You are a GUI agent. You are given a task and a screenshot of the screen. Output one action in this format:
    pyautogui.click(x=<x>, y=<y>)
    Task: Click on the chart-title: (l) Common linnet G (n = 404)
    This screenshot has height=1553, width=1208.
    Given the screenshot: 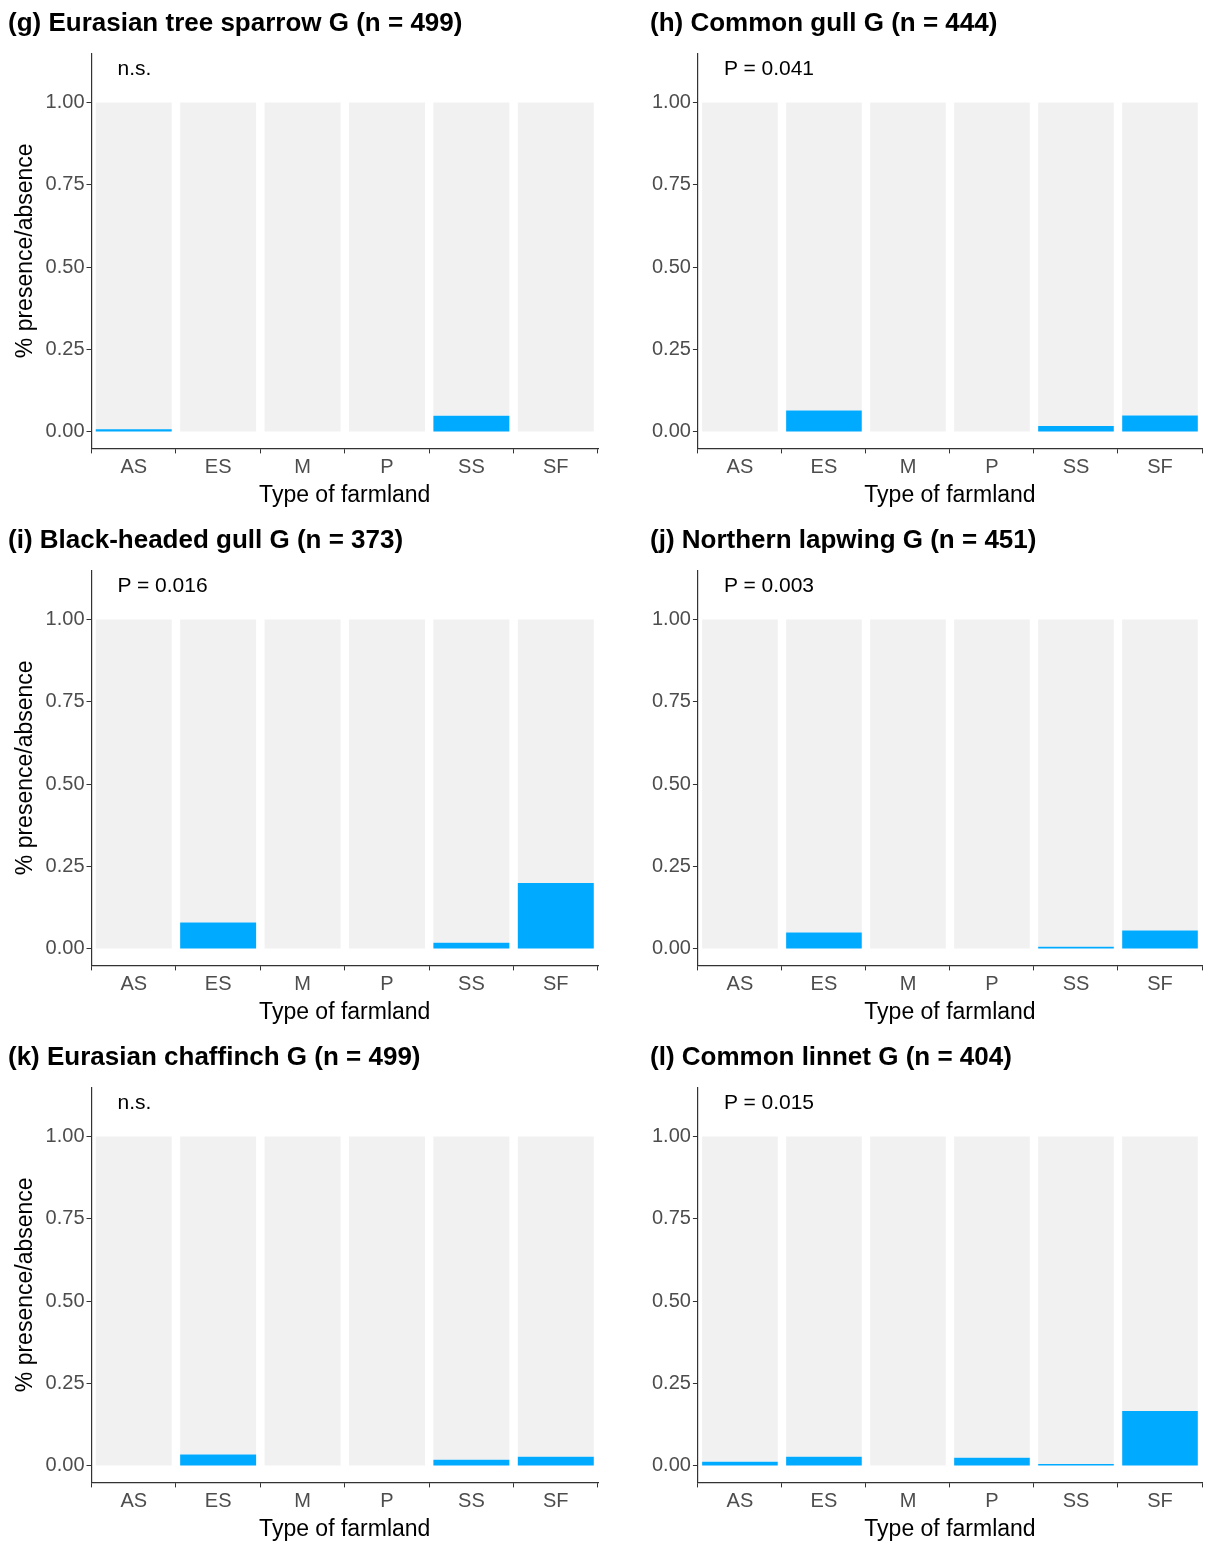 What is the action you would take?
    pyautogui.click(x=831, y=1055)
    